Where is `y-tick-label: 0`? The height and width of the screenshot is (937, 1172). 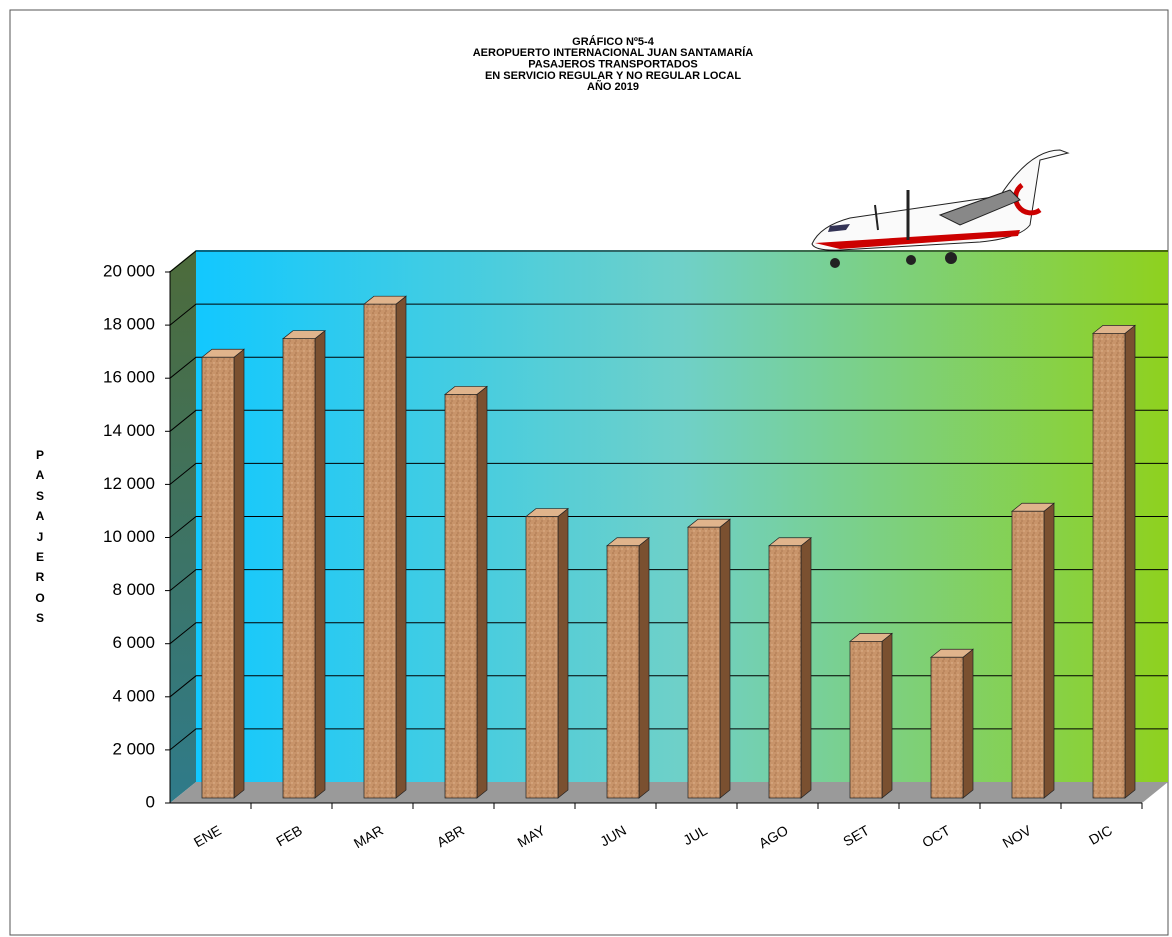 y-tick-label: 0 is located at coordinates (150, 801).